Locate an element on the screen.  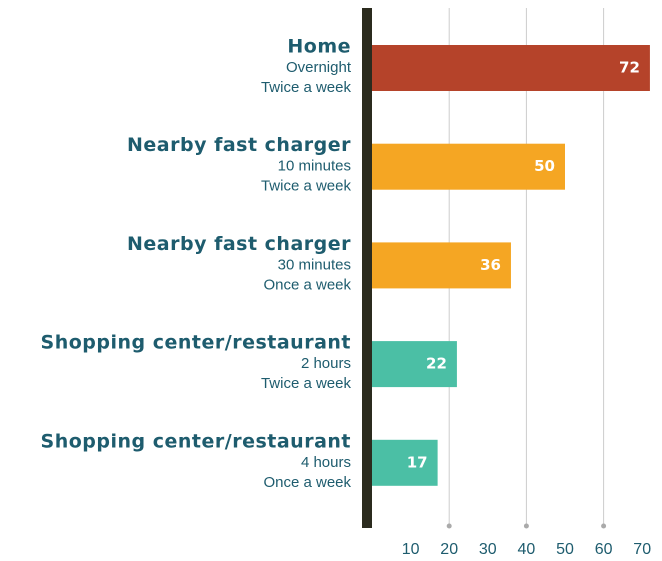
value-label: 50 is located at coordinates (544, 166).